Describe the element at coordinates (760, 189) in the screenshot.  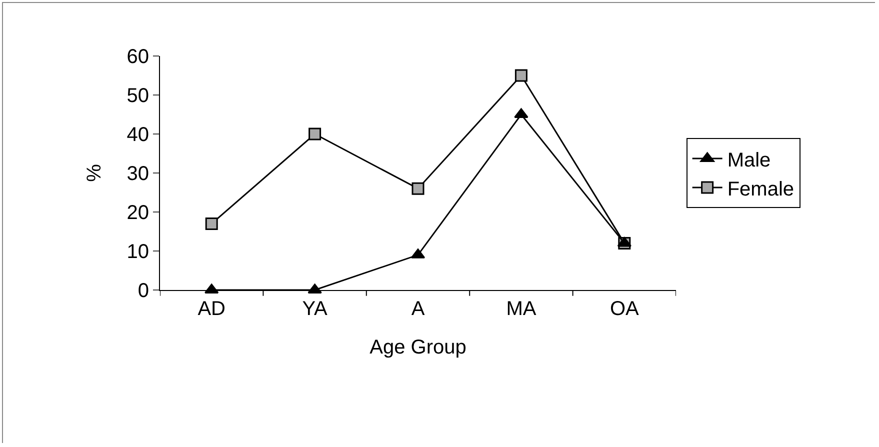
I see `legend-label: Female` at that location.